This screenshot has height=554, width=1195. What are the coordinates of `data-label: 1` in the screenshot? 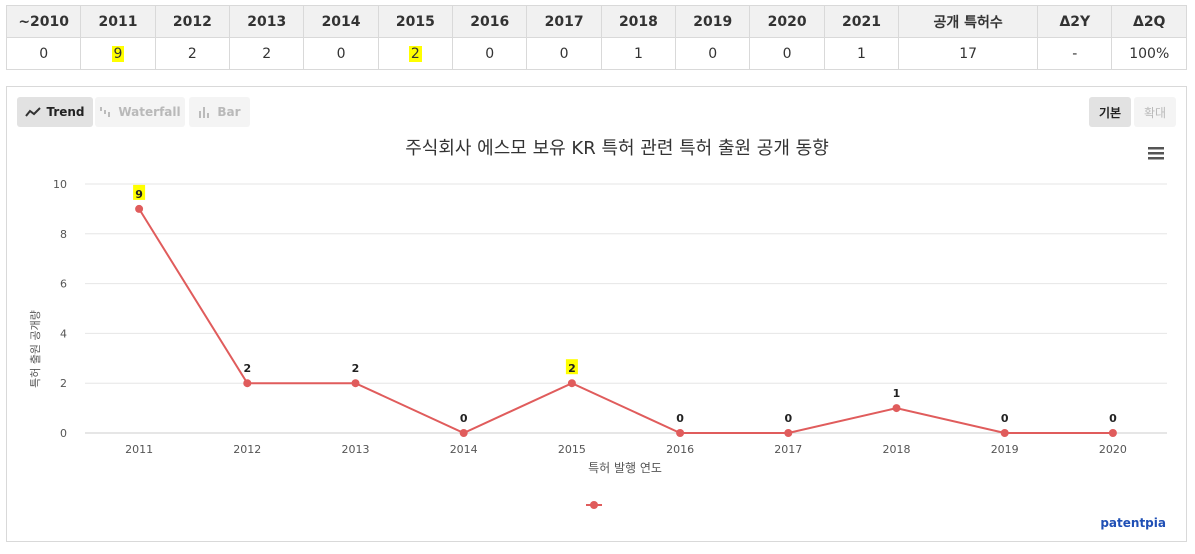 It's located at (897, 393).